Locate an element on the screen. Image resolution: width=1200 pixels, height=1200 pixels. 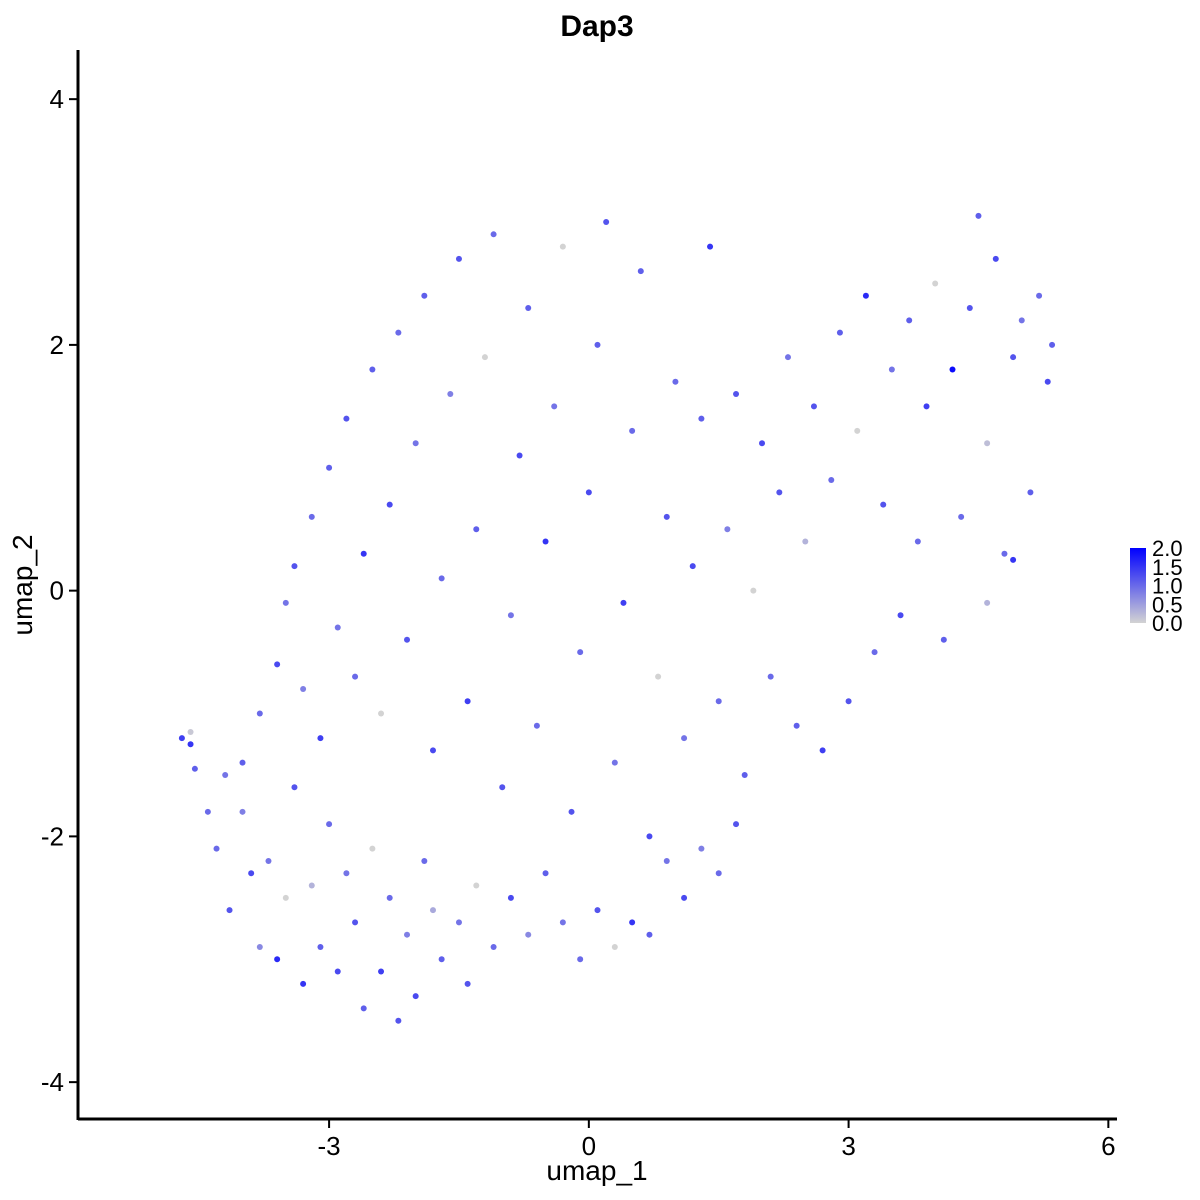
x-axis-label: umap_1 is located at coordinates (596, 1170).